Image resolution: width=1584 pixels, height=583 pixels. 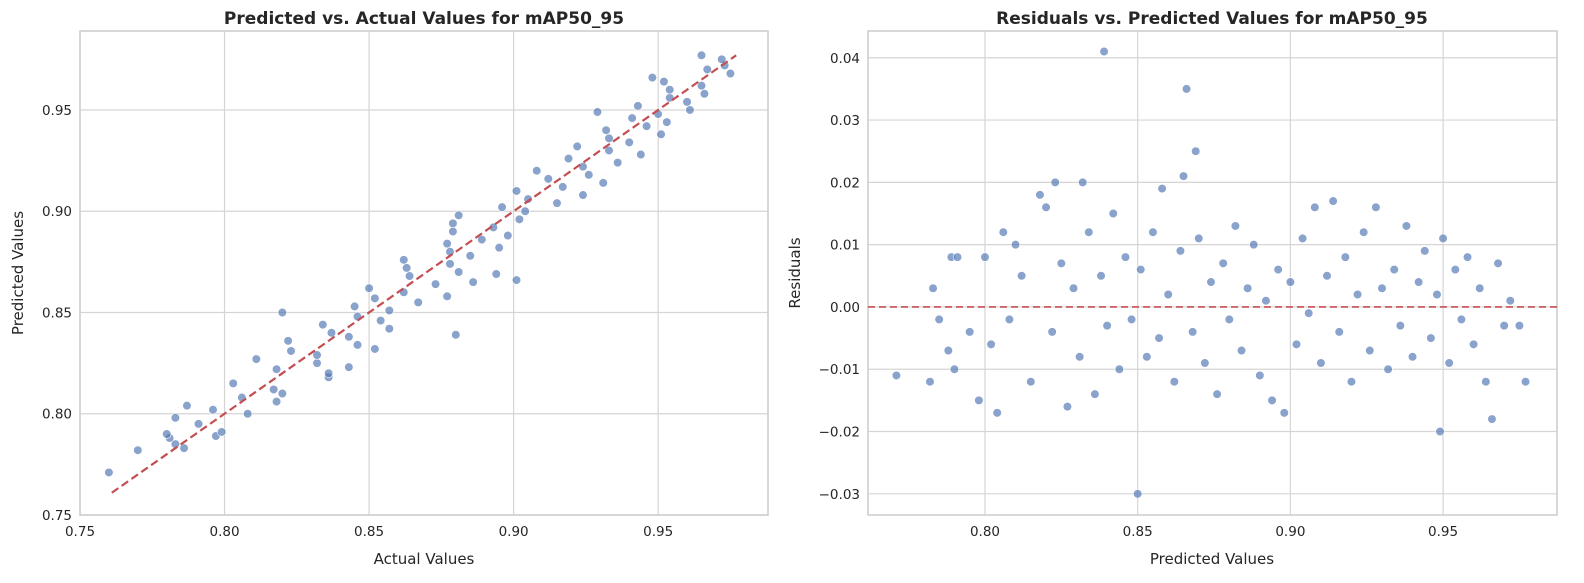 I want to click on y-tick-label: 0.04, so click(x=845, y=59).